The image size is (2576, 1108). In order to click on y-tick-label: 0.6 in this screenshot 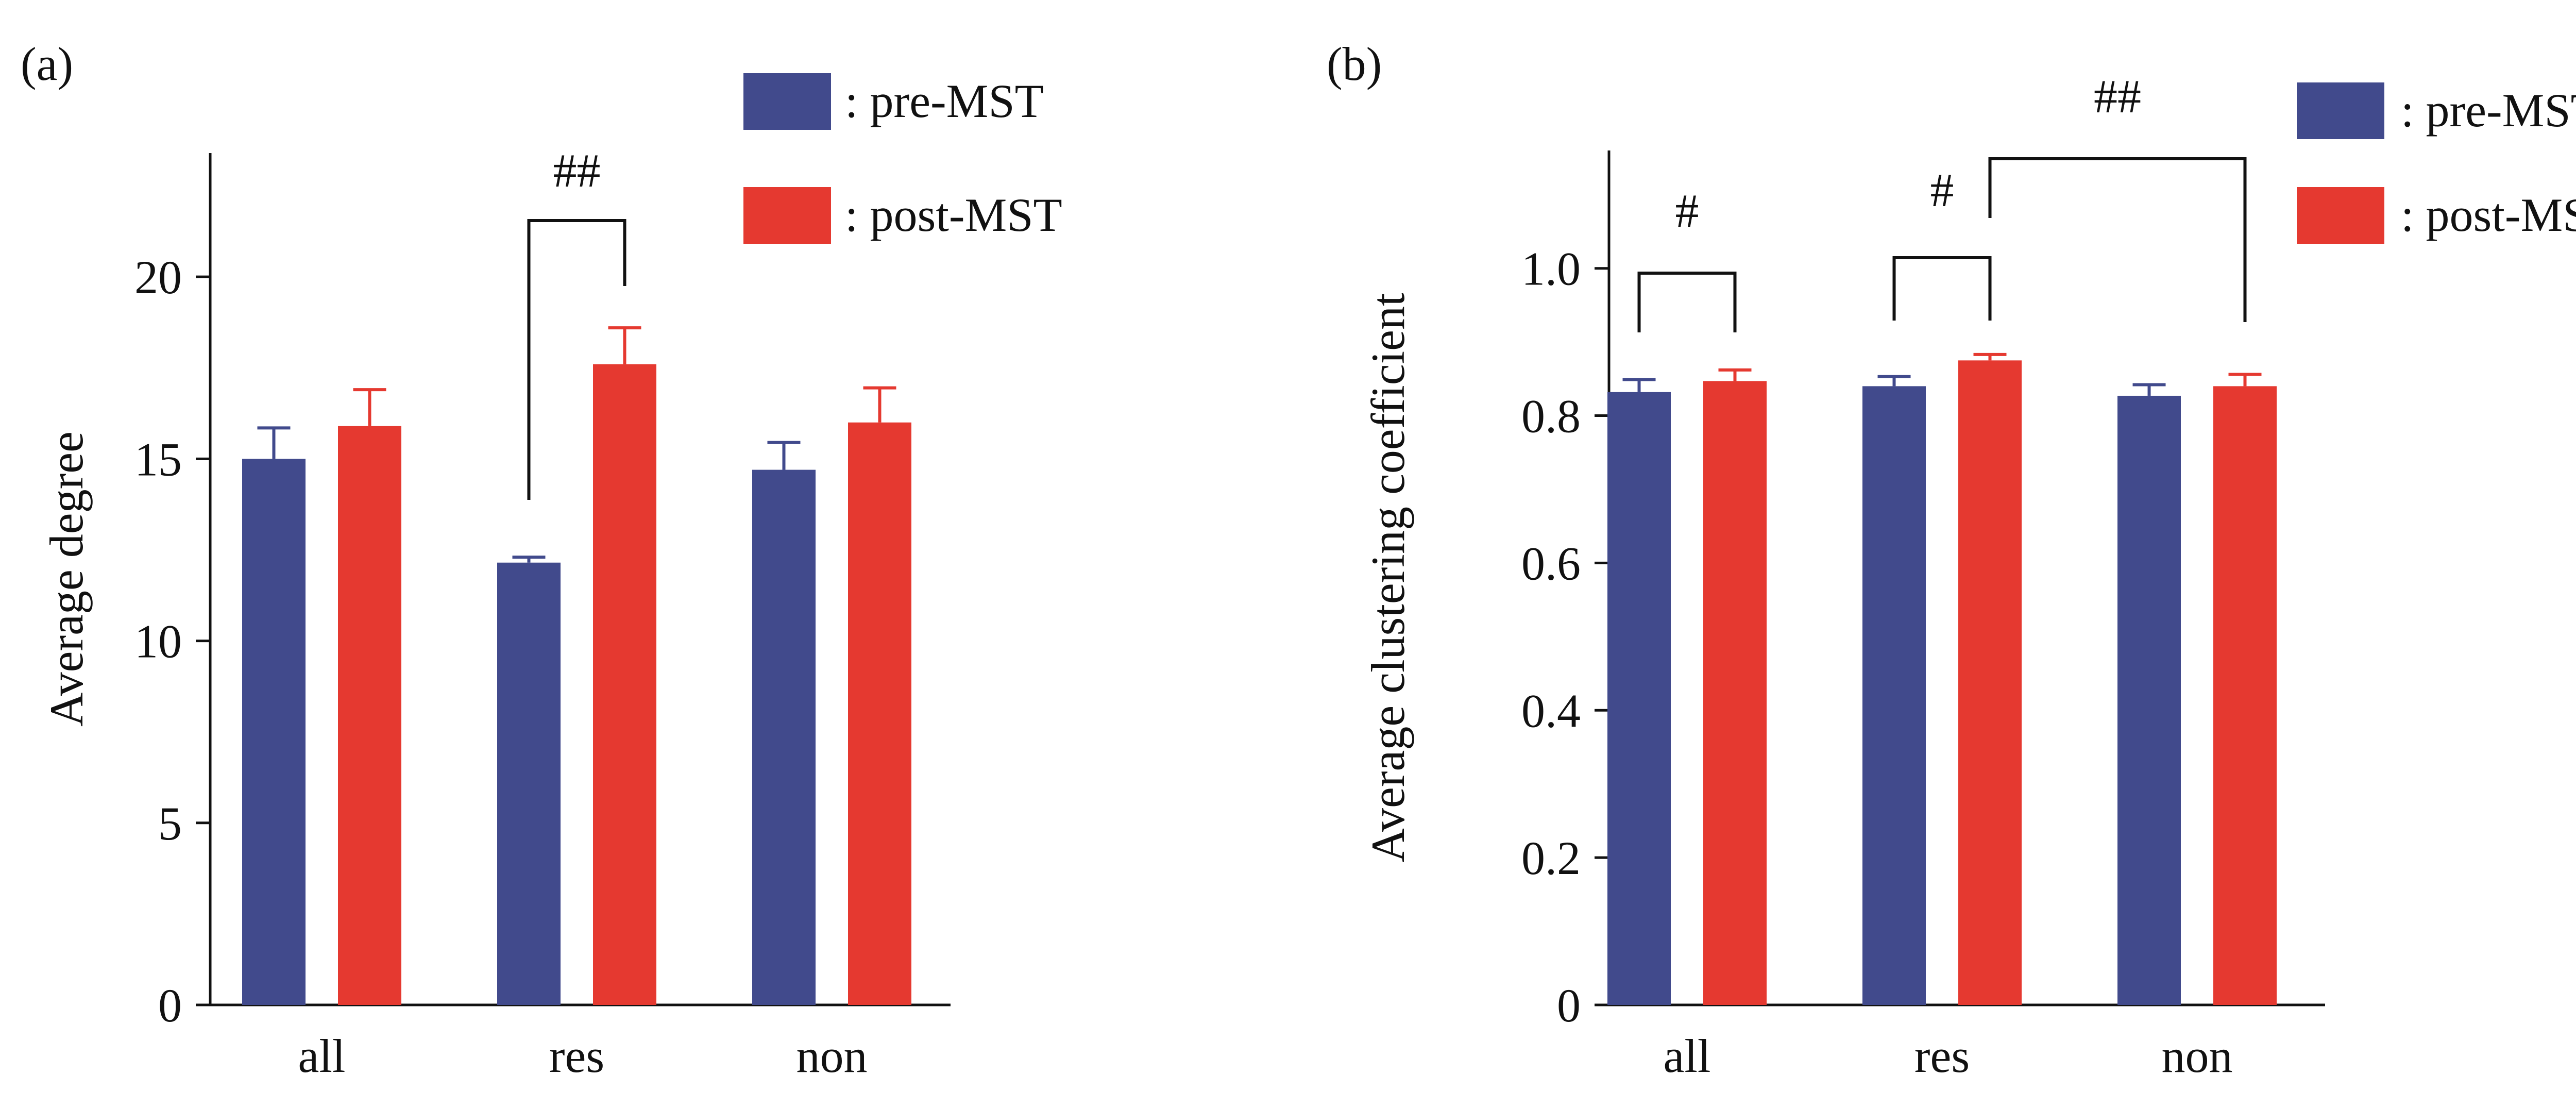, I will do `click(1551, 564)`.